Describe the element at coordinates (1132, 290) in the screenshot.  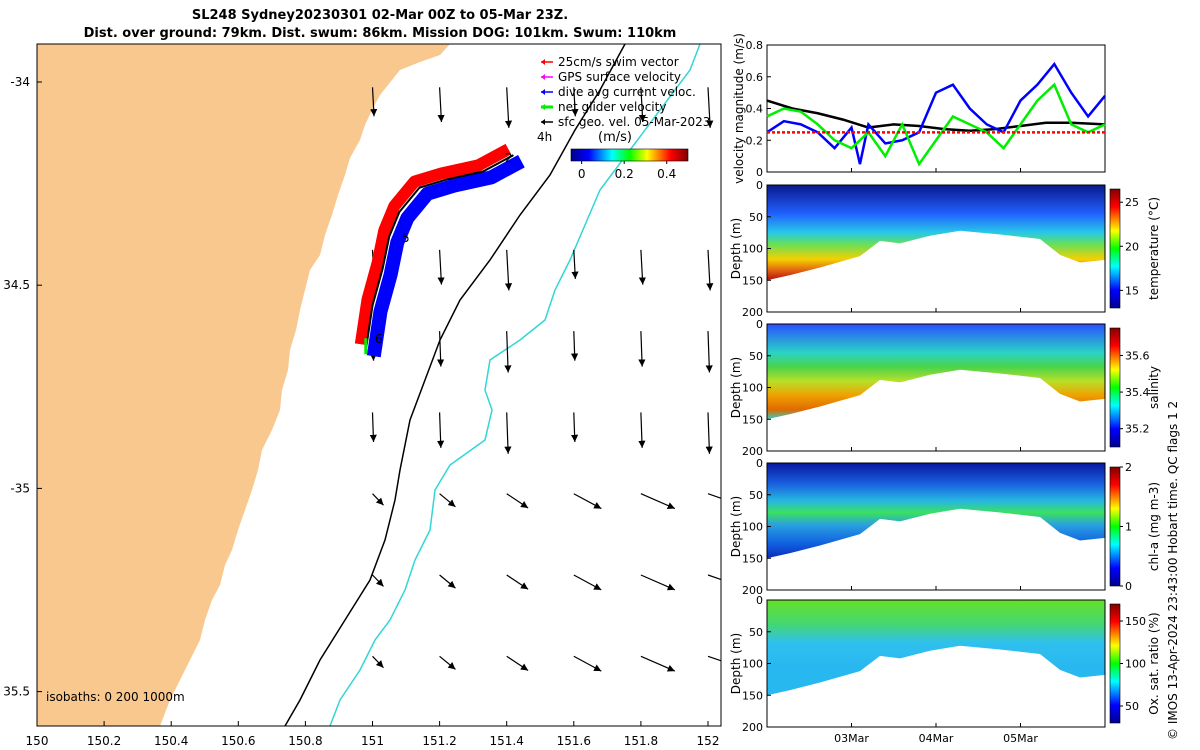
I see `colorbar-tick-label: 15` at that location.